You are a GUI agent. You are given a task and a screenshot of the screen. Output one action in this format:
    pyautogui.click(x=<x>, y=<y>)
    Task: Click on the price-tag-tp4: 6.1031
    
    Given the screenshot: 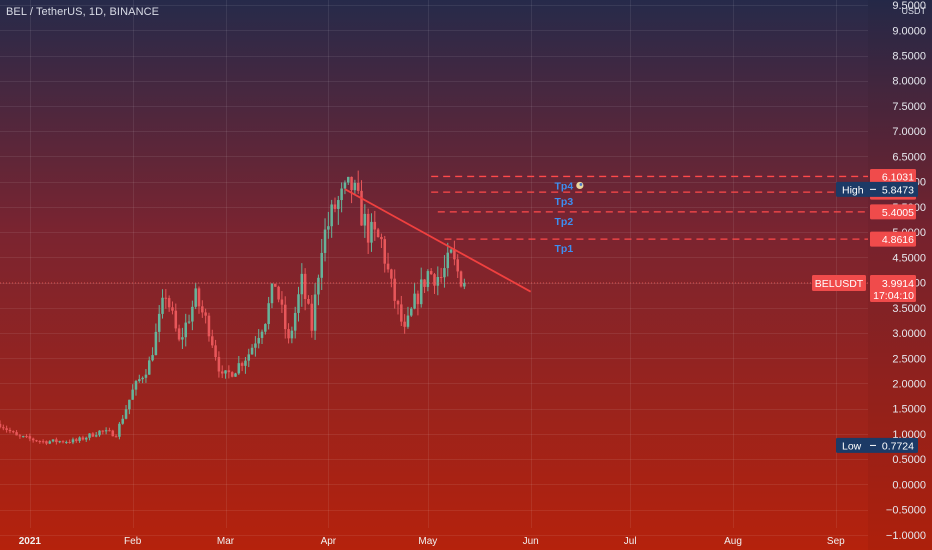 What is the action you would take?
    pyautogui.click(x=893, y=176)
    